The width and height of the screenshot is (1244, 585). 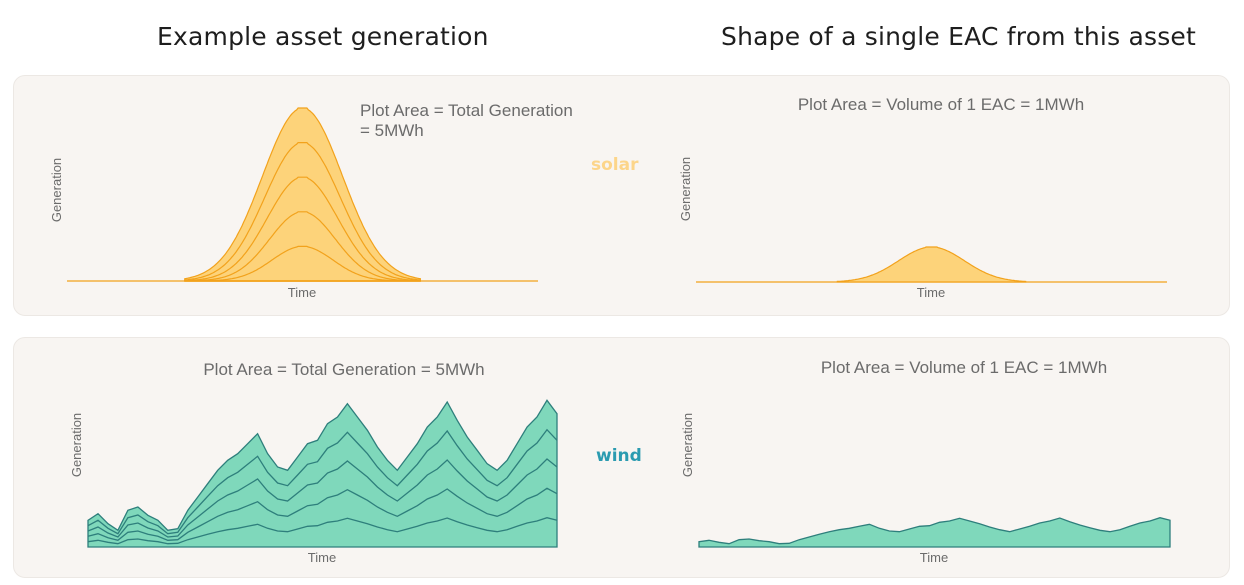 I want to click on wind-eac-y-label: Generation, so click(x=687, y=445).